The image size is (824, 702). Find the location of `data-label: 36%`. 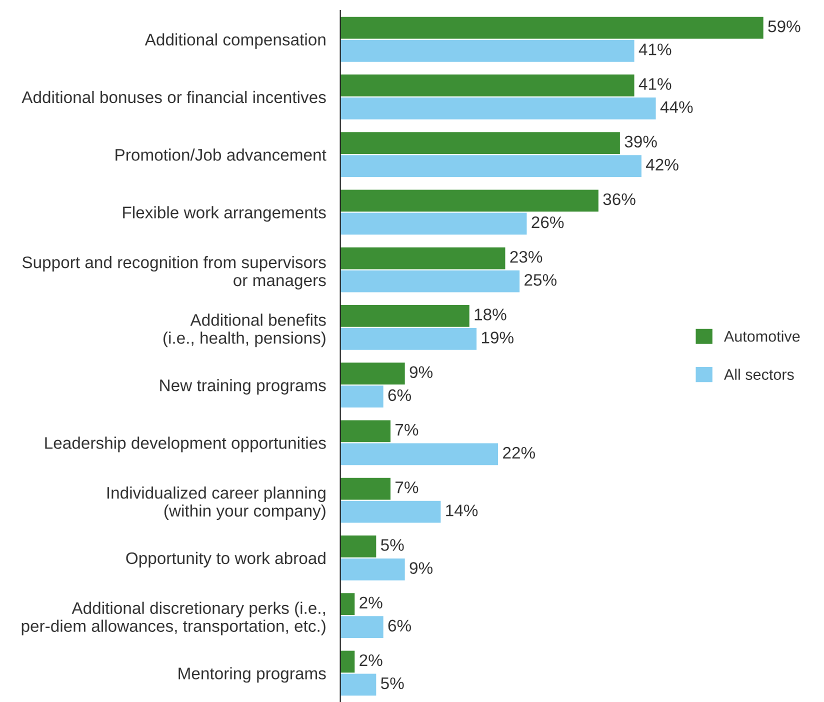

data-label: 36% is located at coordinates (619, 199).